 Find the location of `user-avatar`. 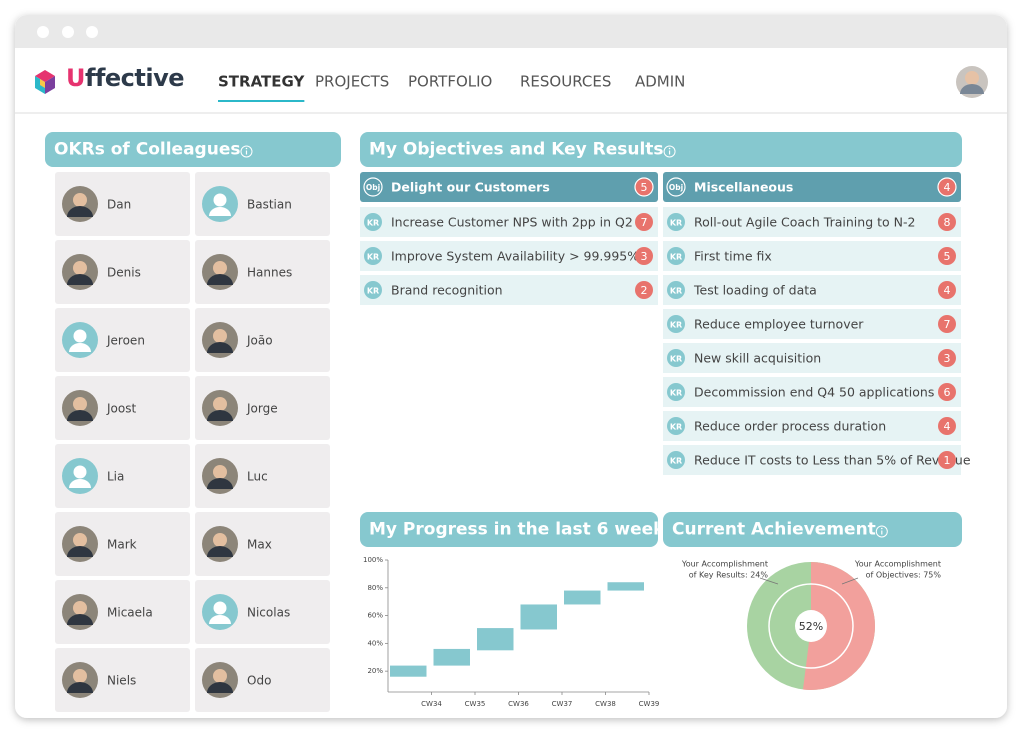

user-avatar is located at coordinates (972, 82).